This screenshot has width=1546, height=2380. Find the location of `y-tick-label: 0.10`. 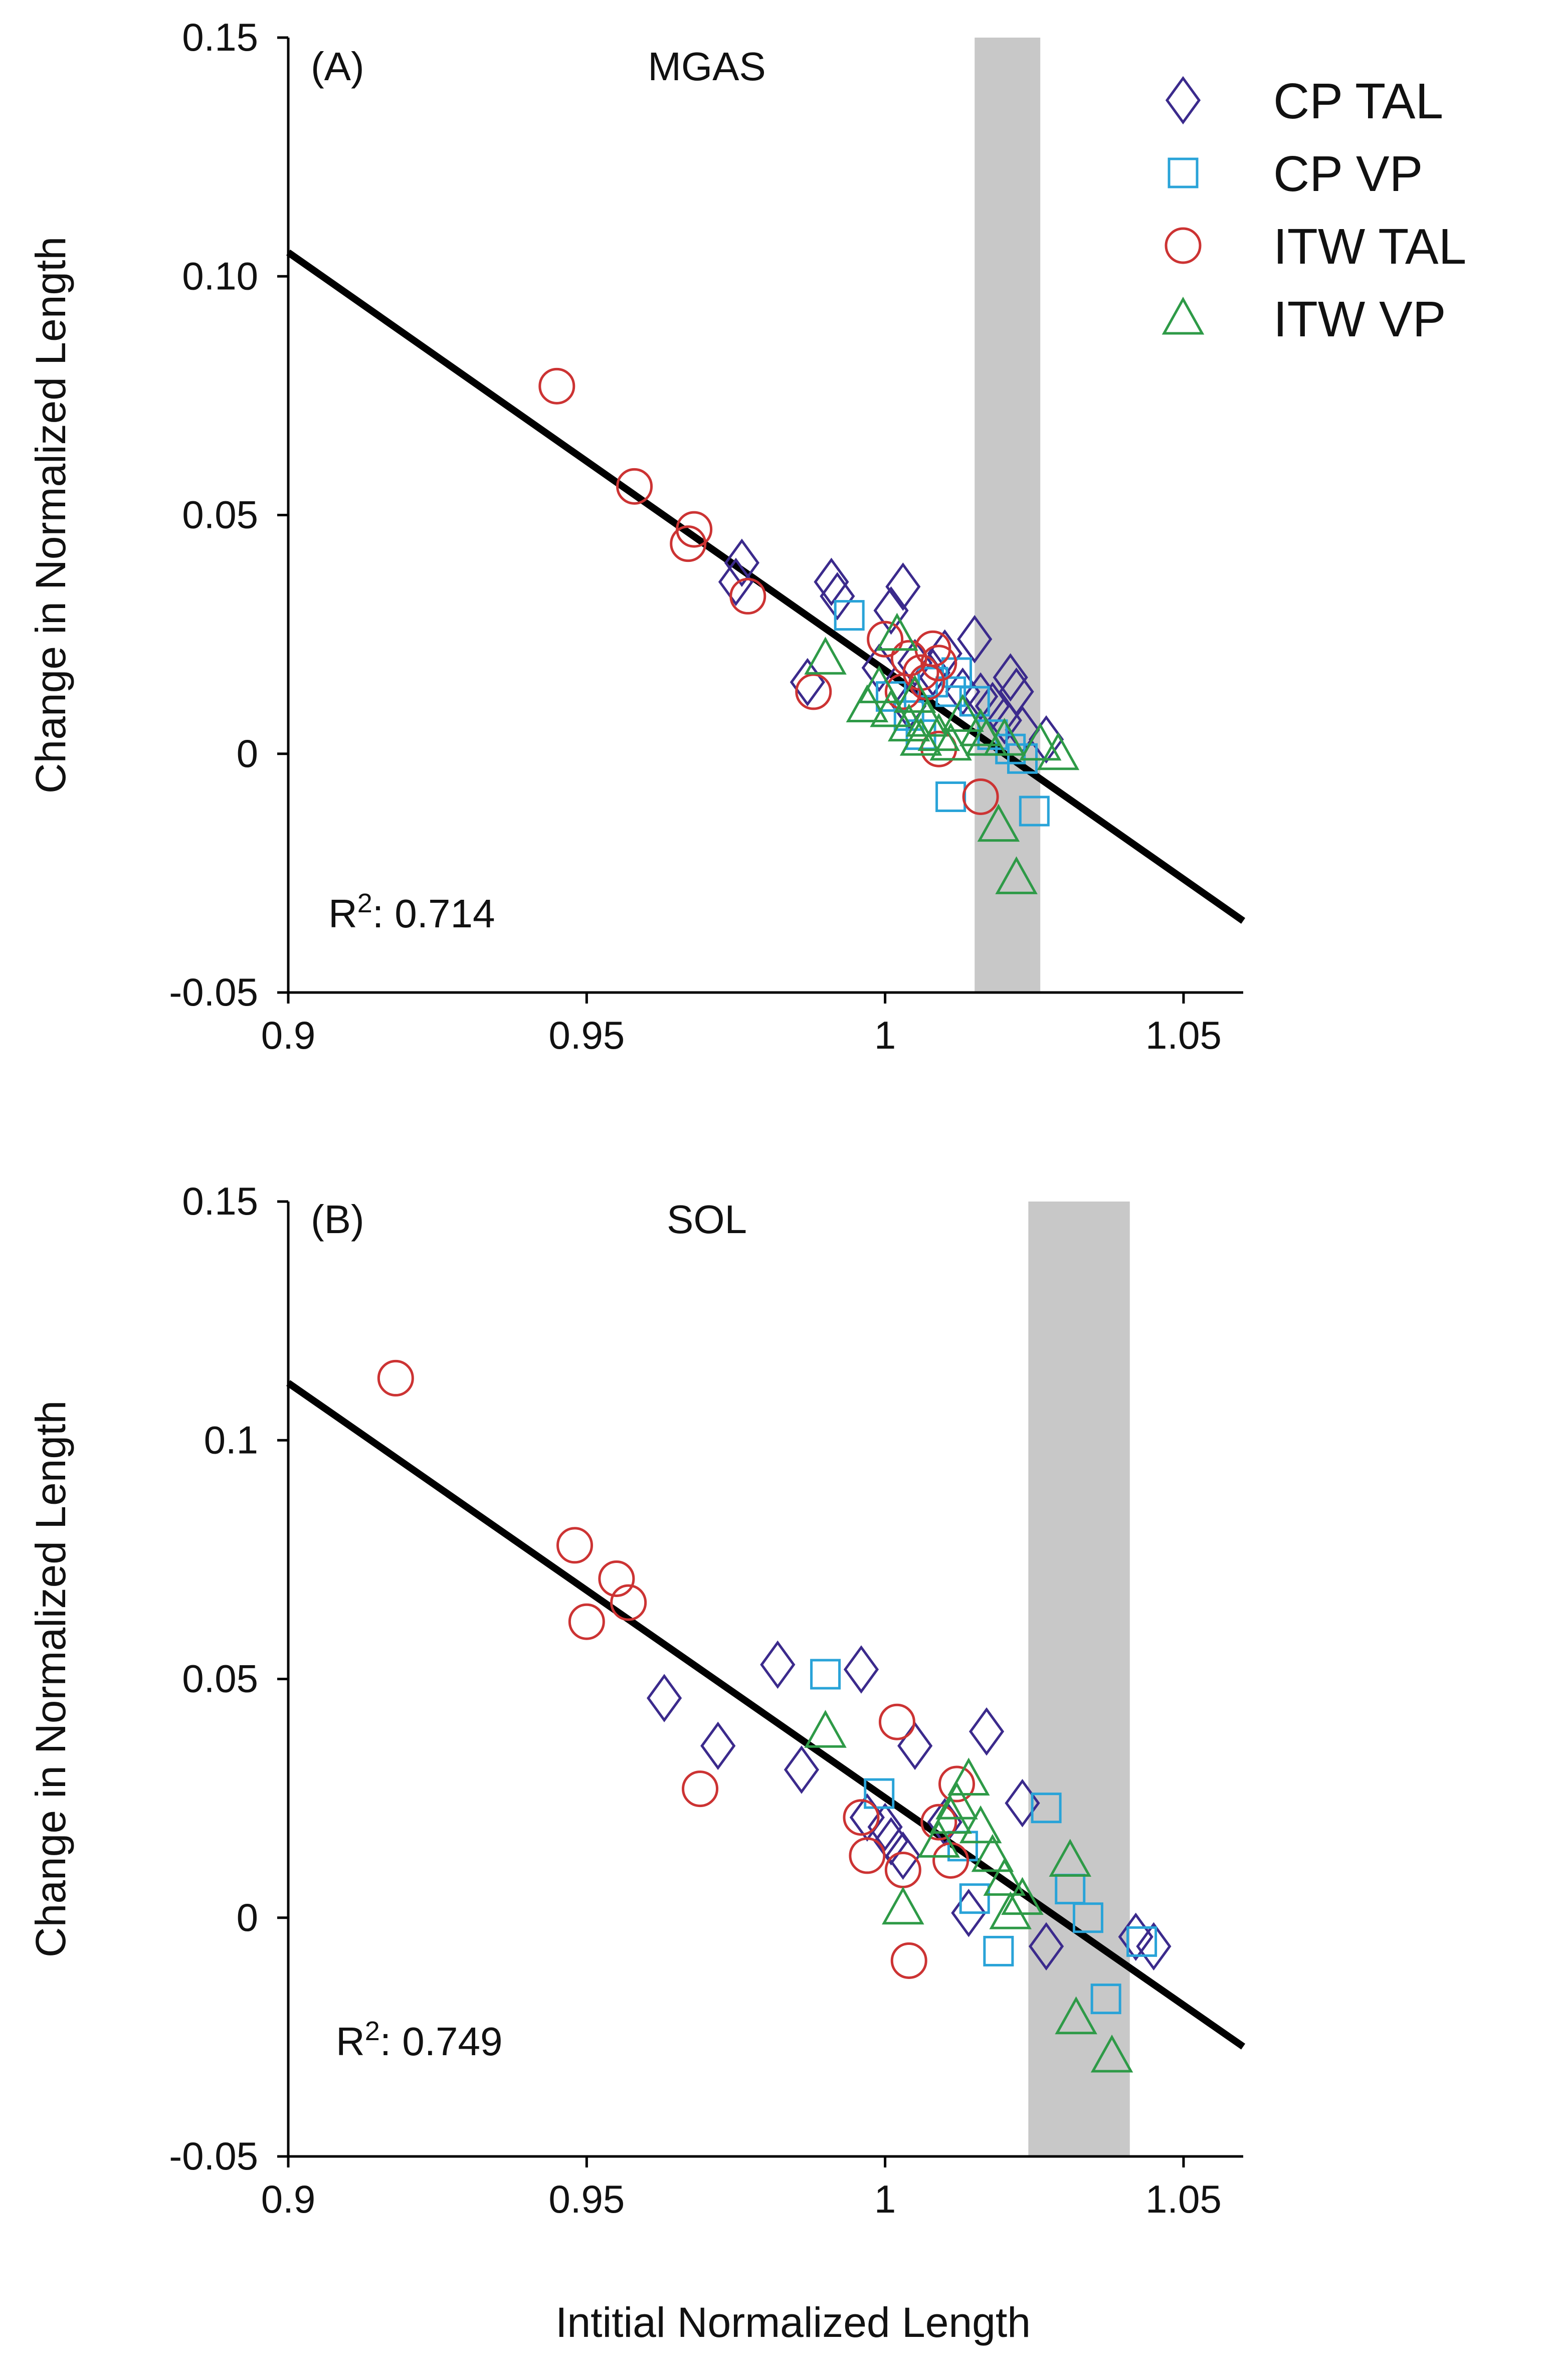

y-tick-label: 0.10 is located at coordinates (220, 276).